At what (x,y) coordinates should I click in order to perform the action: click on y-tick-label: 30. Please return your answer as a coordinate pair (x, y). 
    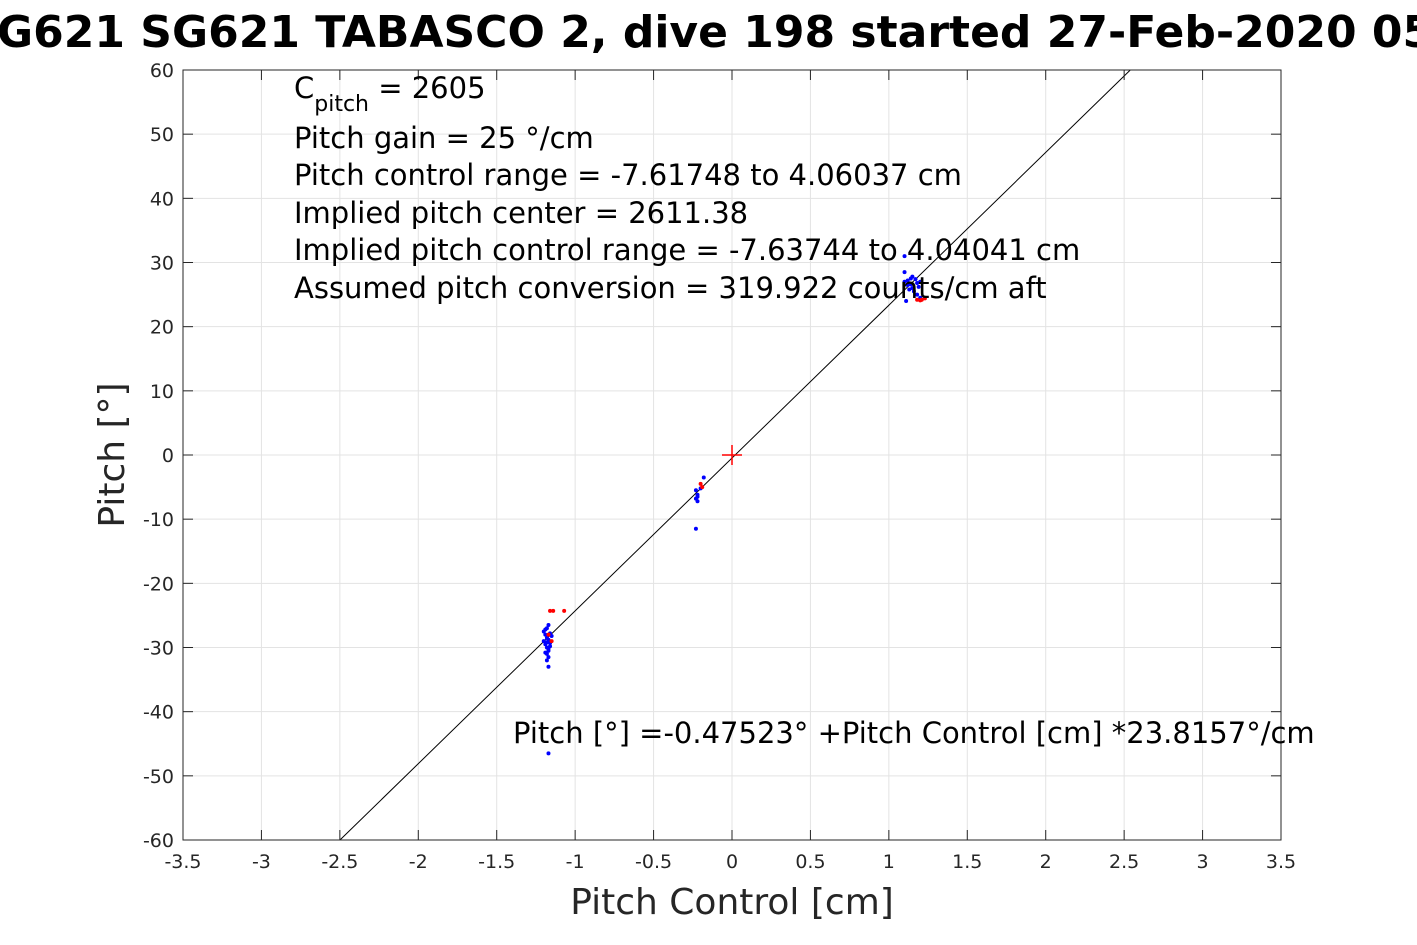
    Looking at the image, I should click on (162, 264).